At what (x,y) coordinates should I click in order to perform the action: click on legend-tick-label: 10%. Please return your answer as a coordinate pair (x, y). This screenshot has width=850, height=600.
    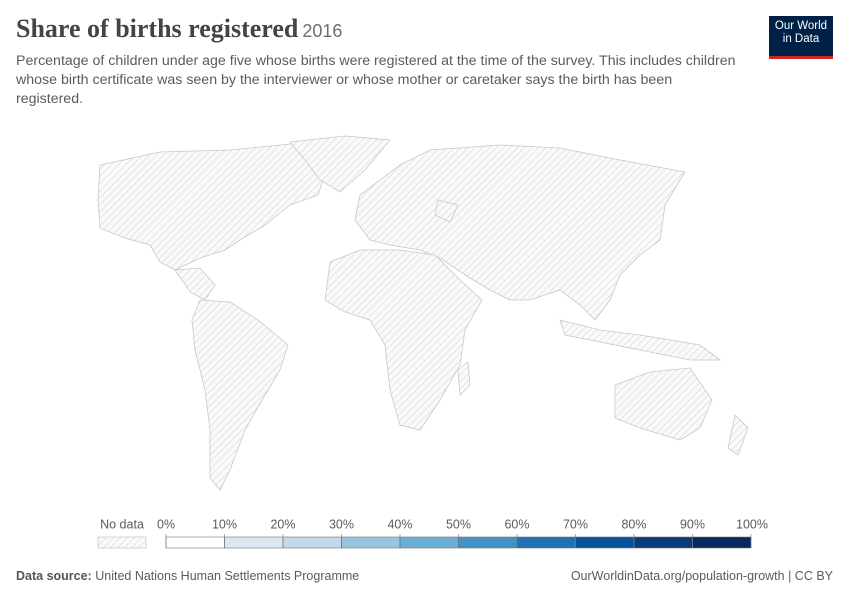
    Looking at the image, I should click on (224, 524).